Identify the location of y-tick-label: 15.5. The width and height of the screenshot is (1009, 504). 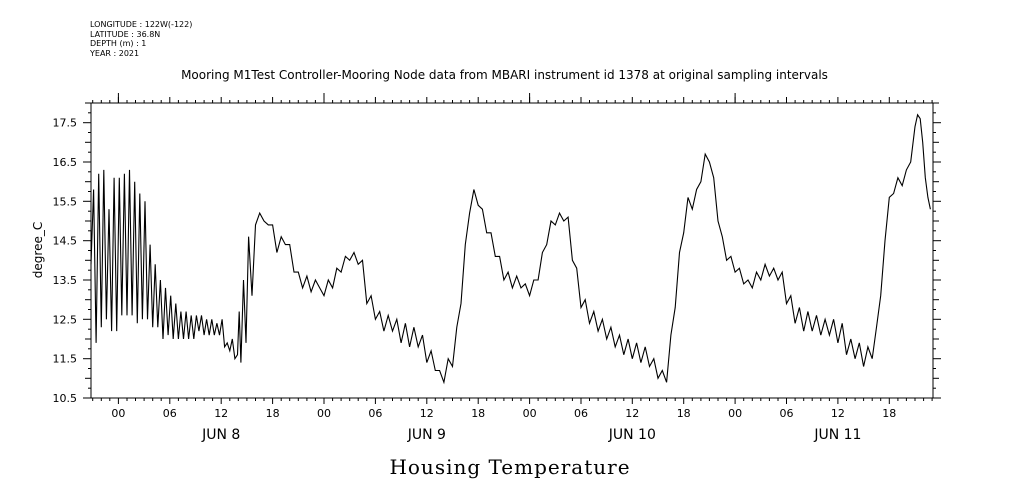
(65, 201).